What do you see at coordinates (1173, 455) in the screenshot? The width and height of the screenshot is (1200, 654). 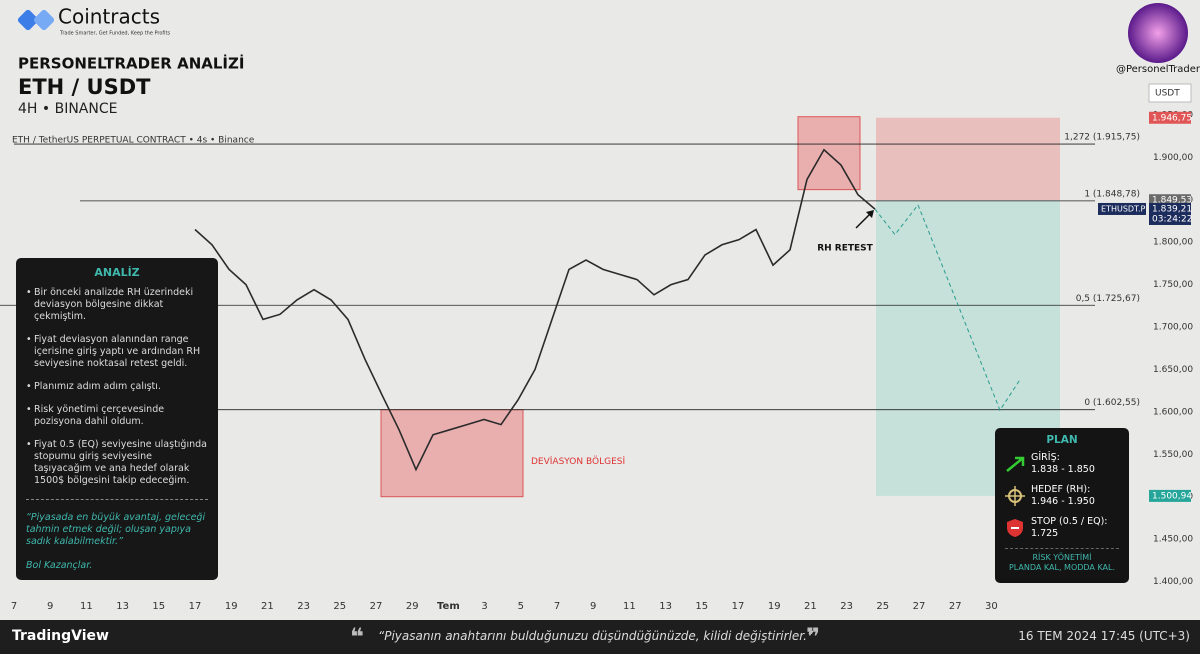 I see `y-tick-label: 1.550,00` at bounding box center [1173, 455].